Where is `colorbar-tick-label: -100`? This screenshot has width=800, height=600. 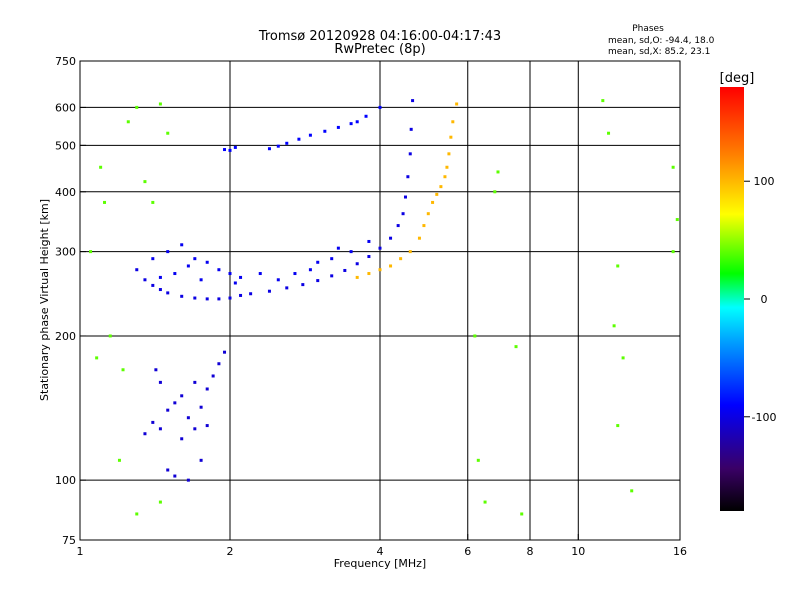
colorbar-tick-label: -100 is located at coordinates (764, 417).